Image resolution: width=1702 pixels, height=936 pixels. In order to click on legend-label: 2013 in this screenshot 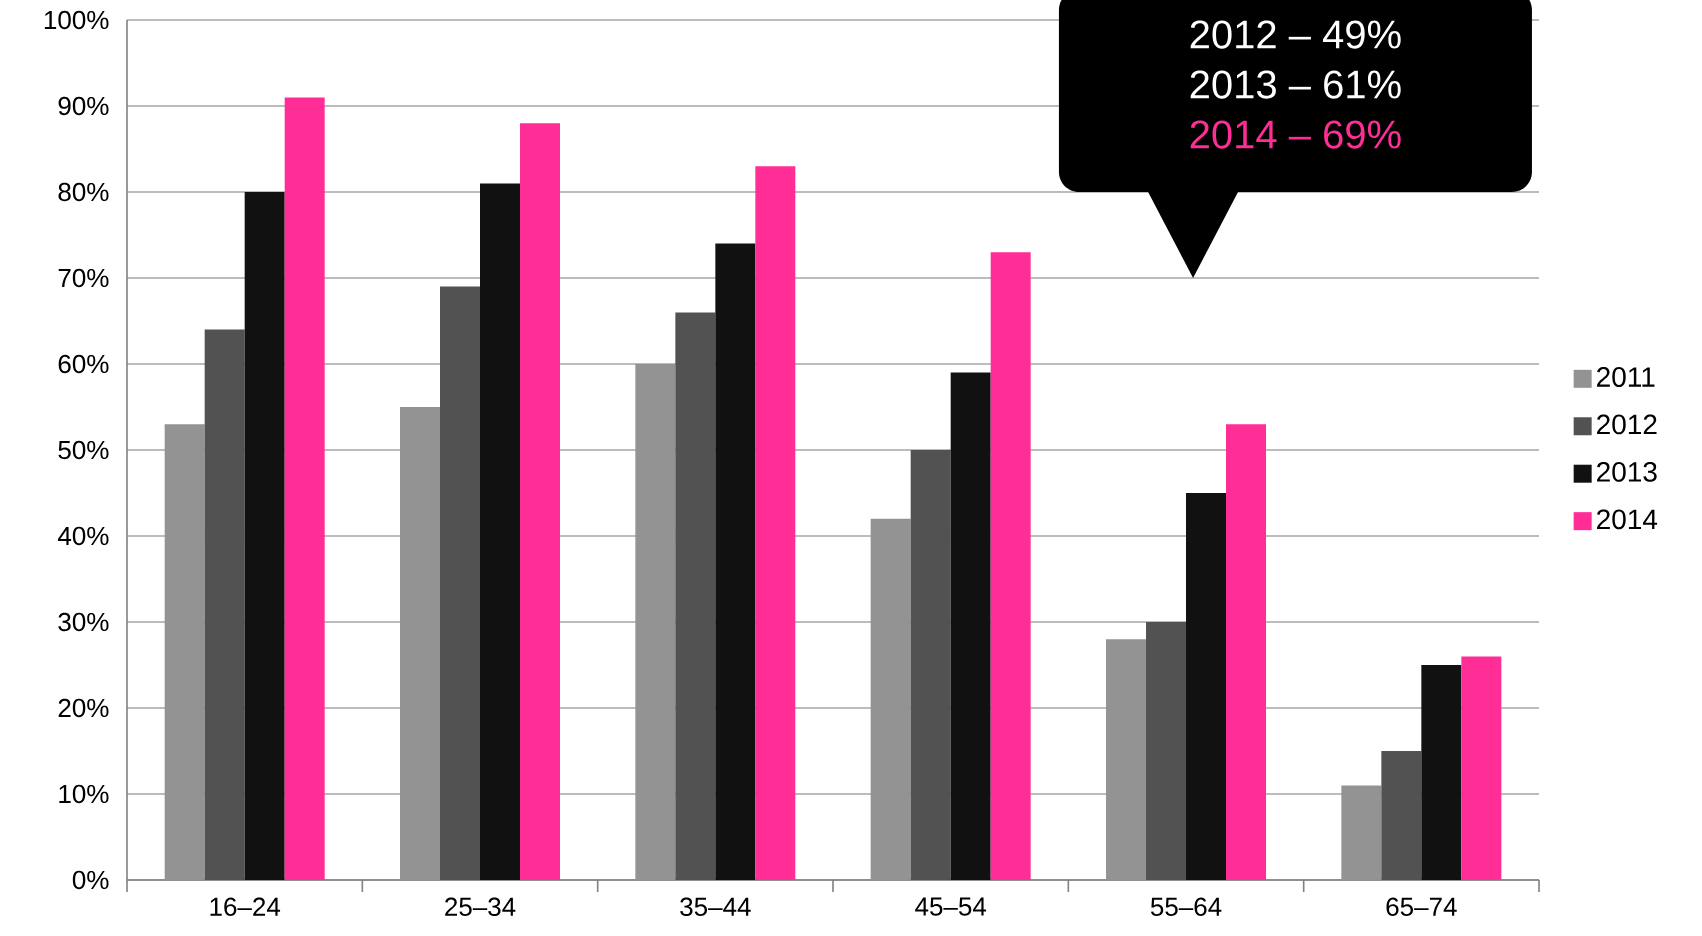, I will do `click(1627, 471)`.